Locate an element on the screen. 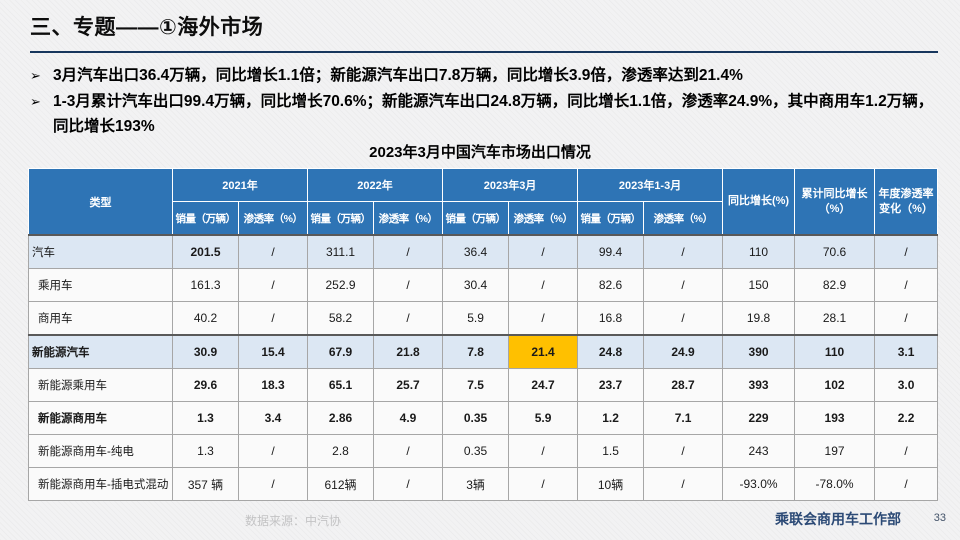  table-cell: 229 is located at coordinates (759, 418).